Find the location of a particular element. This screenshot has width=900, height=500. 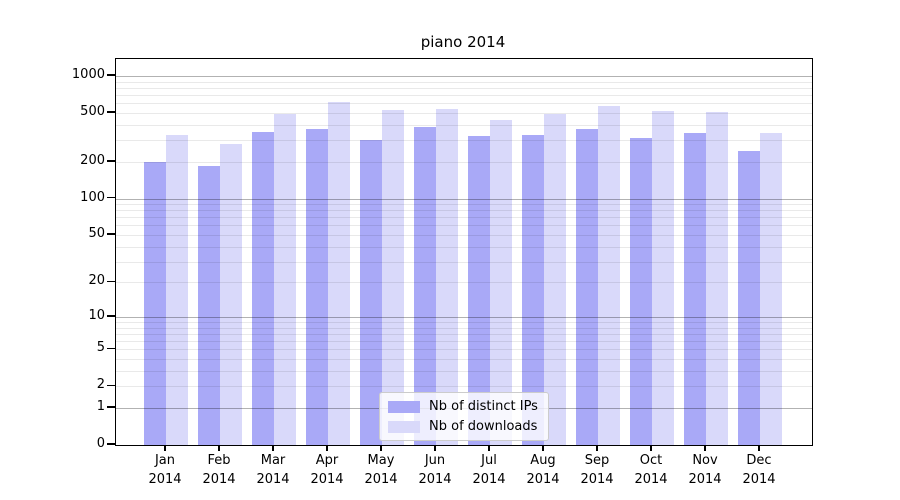

x-tick-label-month: May is located at coordinates (381, 460).